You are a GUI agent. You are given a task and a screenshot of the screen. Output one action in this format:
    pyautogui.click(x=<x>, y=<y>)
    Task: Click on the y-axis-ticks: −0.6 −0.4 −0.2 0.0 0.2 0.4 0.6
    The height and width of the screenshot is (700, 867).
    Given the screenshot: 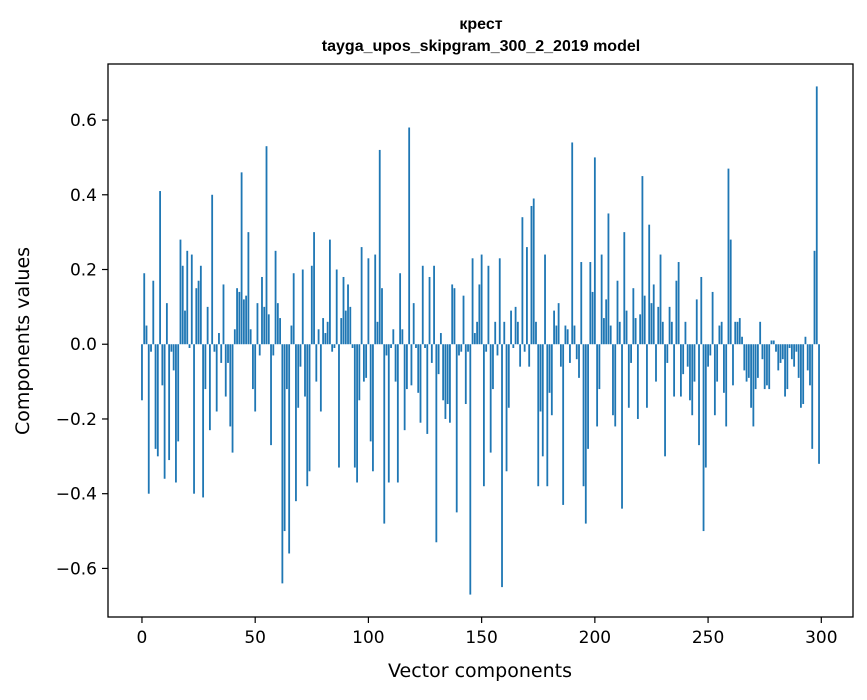 What is the action you would take?
    pyautogui.click(x=82, y=345)
    